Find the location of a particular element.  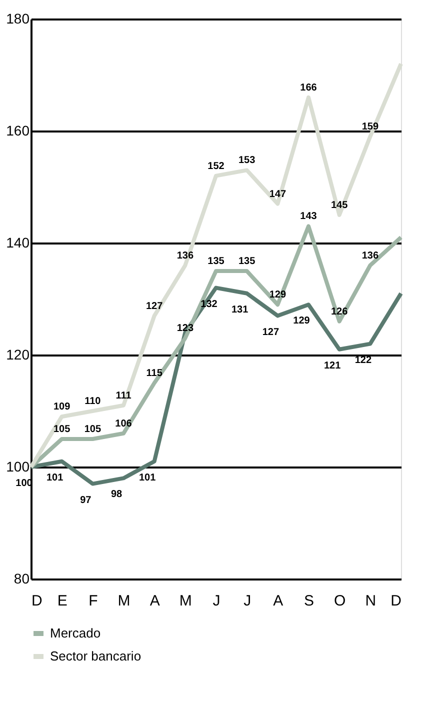

data-label: 143 is located at coordinates (309, 216).